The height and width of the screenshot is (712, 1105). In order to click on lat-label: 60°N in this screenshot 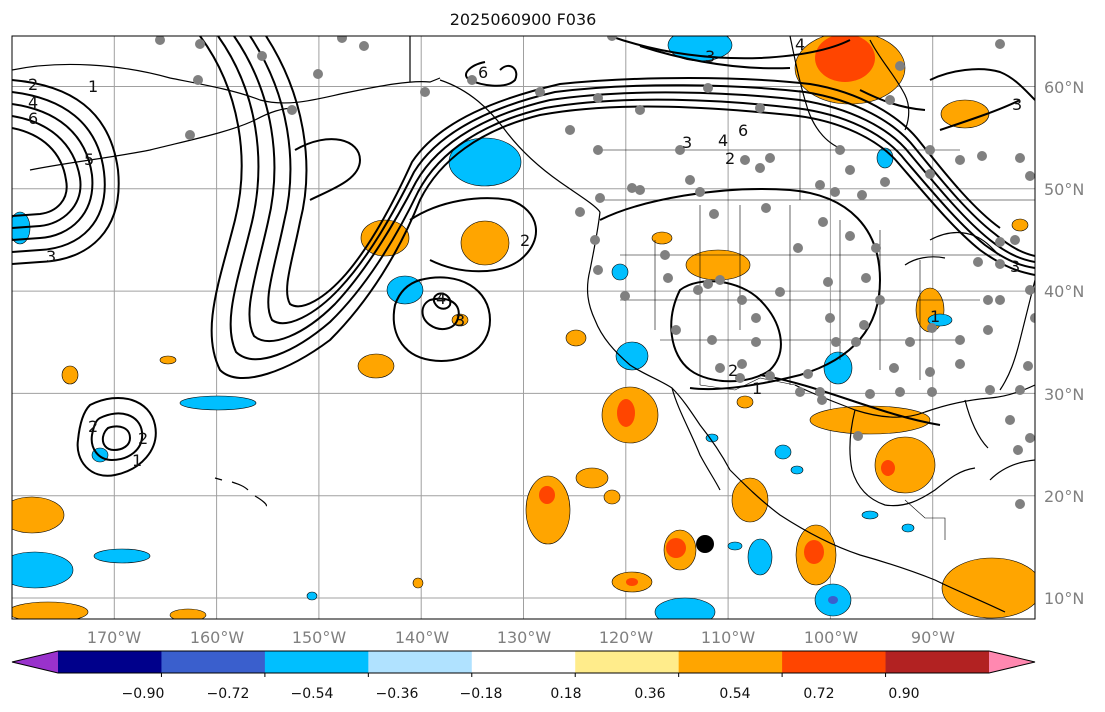, I will do `click(1064, 87)`.